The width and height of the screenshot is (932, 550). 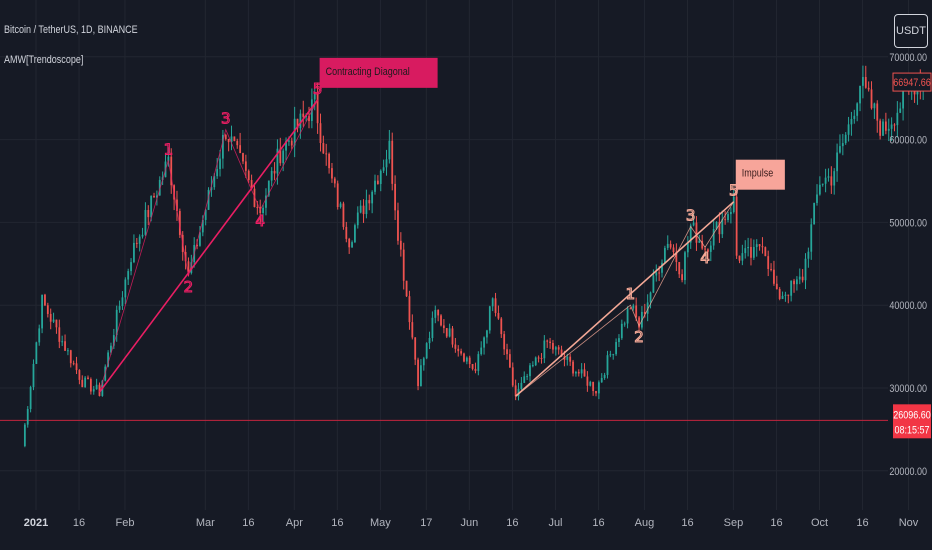 I want to click on time-tick-label: Apr, so click(x=294, y=523).